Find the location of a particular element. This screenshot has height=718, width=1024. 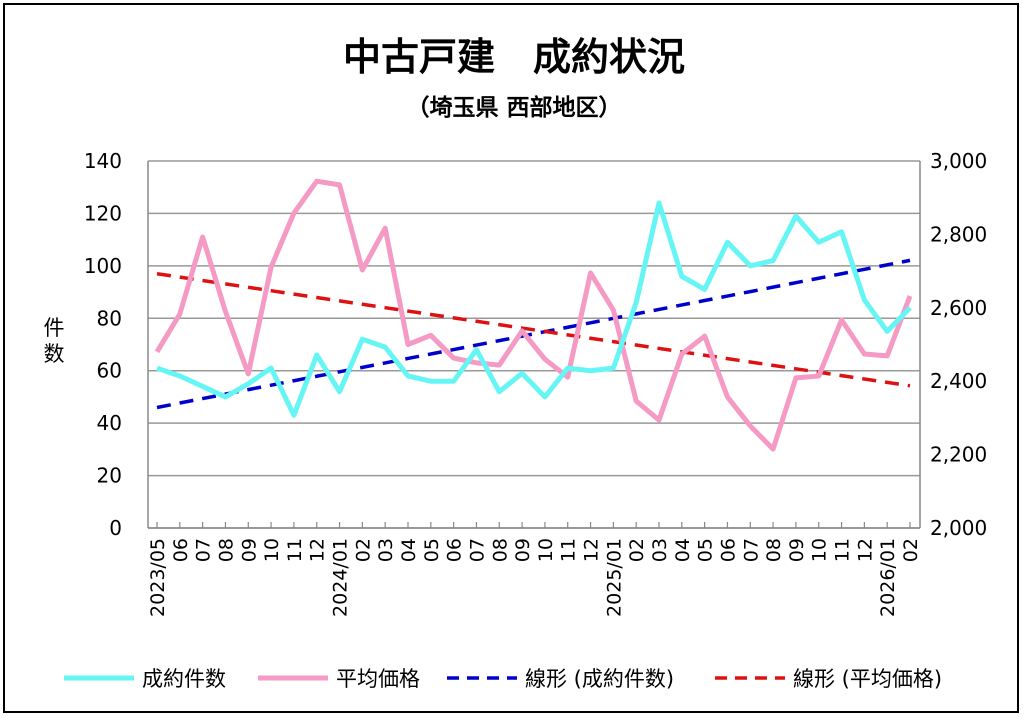

y-axis-label-char: 件 is located at coordinates (54, 328).